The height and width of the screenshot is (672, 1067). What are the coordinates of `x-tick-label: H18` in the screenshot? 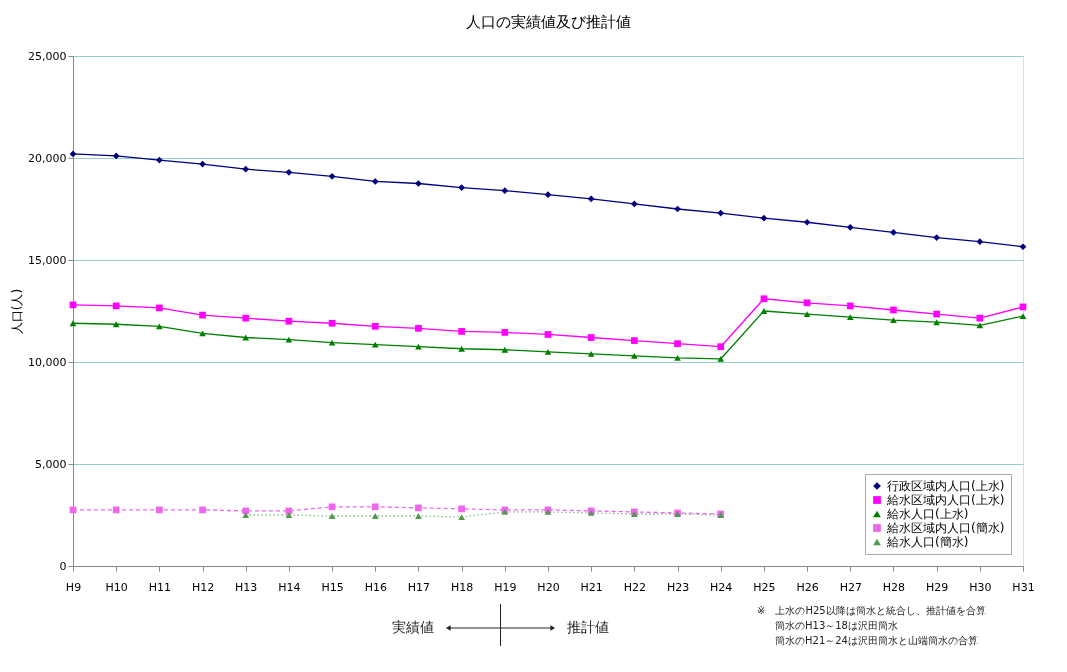 It's located at (462, 587).